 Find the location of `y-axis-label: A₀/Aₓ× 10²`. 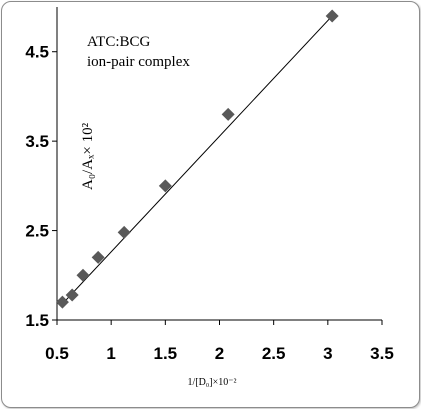

y-axis-label: A₀/Aₓ× 10² is located at coordinates (88, 156).